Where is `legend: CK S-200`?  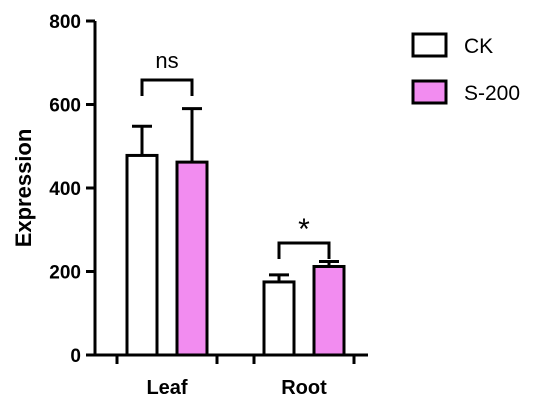
legend: CK S-200 is located at coordinates (465, 68).